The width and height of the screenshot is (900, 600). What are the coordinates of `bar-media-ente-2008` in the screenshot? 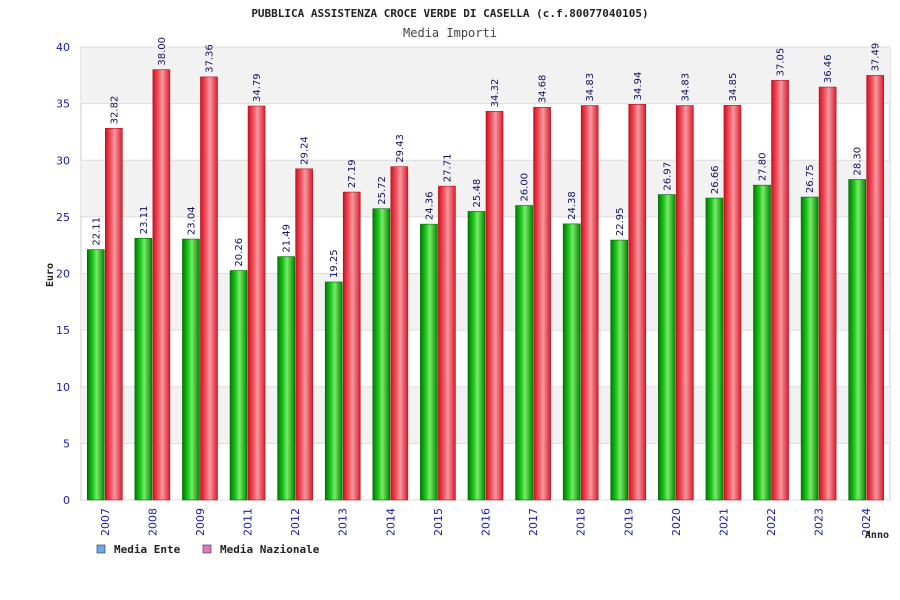 It's located at (143, 369).